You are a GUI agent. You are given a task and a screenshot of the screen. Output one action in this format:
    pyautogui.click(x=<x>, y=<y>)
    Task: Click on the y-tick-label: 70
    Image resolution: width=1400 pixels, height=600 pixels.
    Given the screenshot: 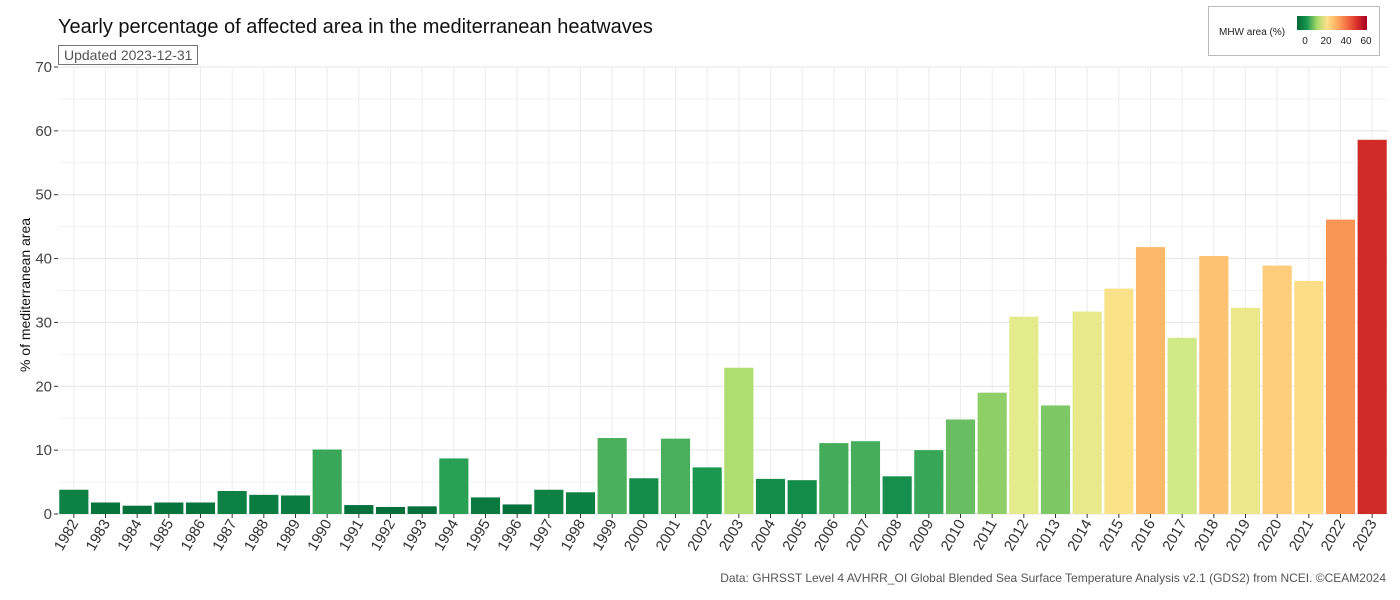 What is the action you would take?
    pyautogui.click(x=43, y=67)
    